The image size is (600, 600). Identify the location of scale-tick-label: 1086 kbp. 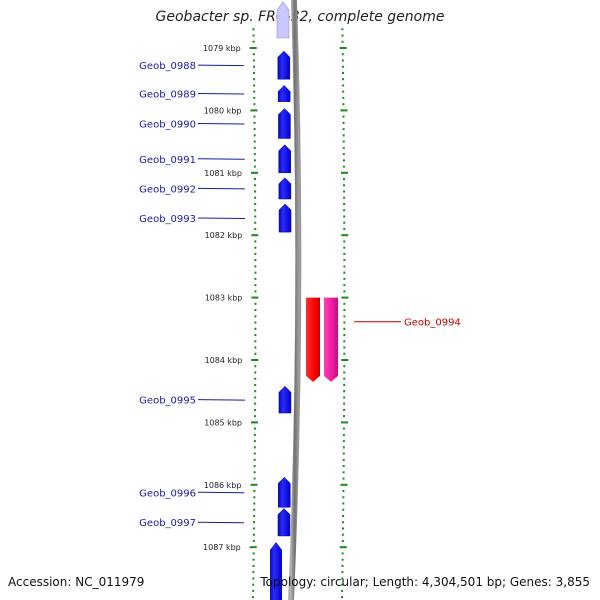
(223, 485).